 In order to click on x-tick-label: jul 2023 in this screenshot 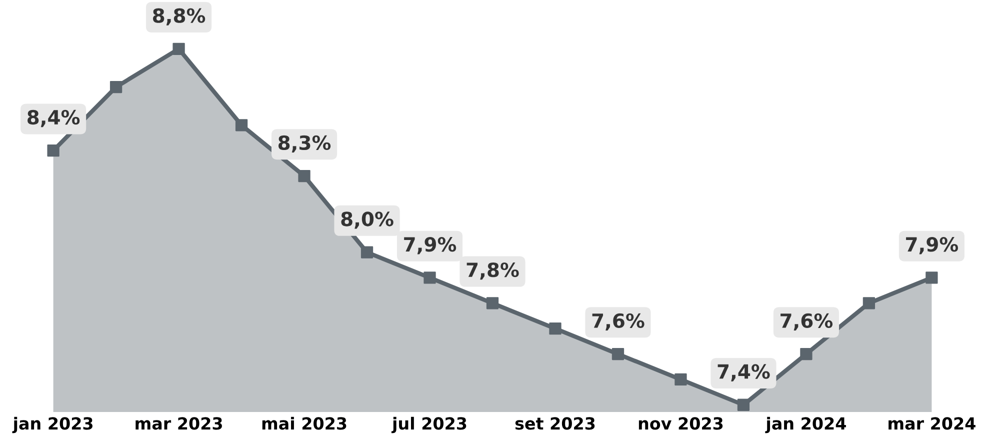, I will do `click(428, 425)`.